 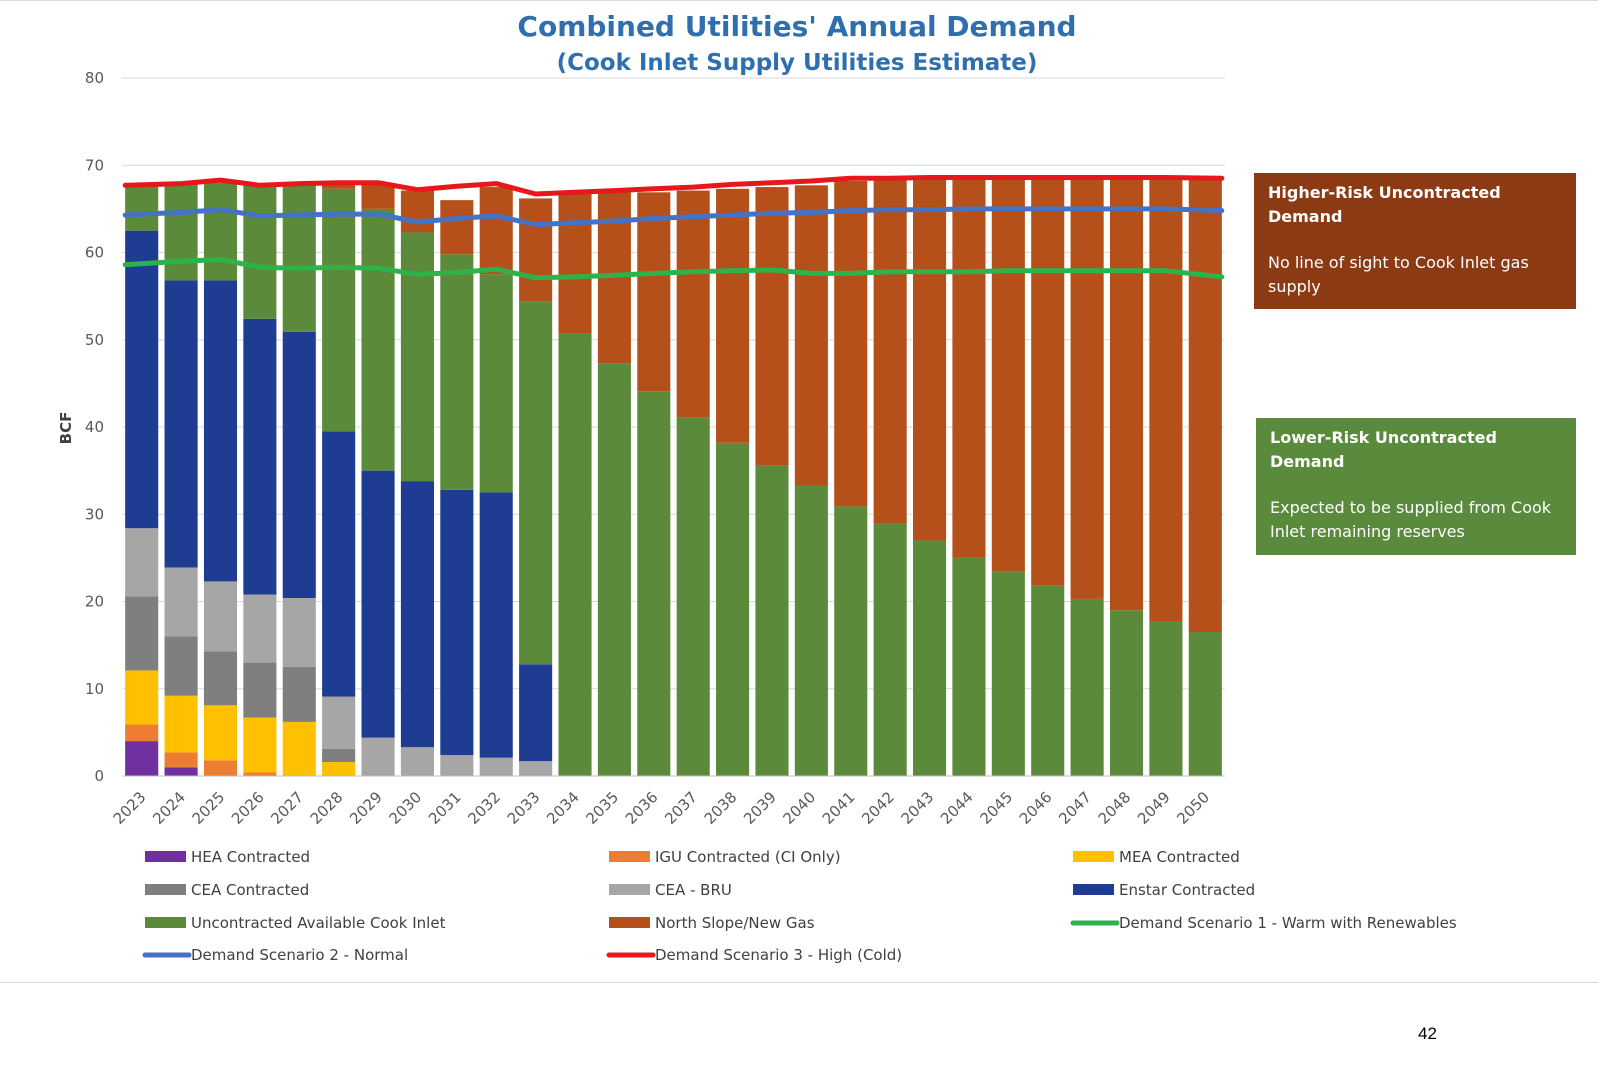 What do you see at coordinates (1427, 1033) in the screenshot?
I see `page-number: 42` at bounding box center [1427, 1033].